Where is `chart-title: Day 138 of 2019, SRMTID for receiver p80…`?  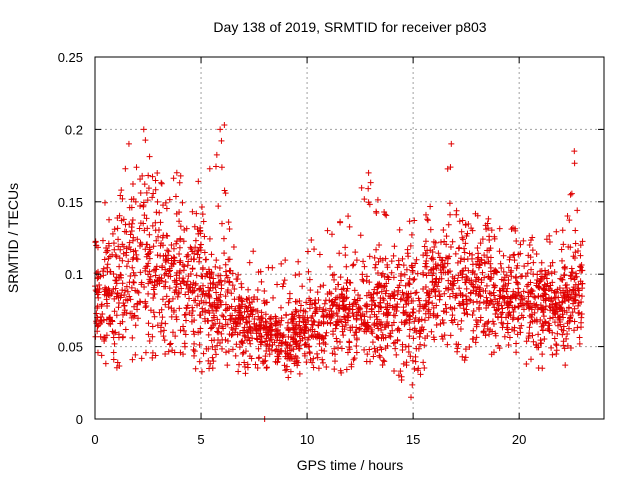
chart-title: Day 138 of 2019, SRMTID for receiver p80… is located at coordinates (349, 27).